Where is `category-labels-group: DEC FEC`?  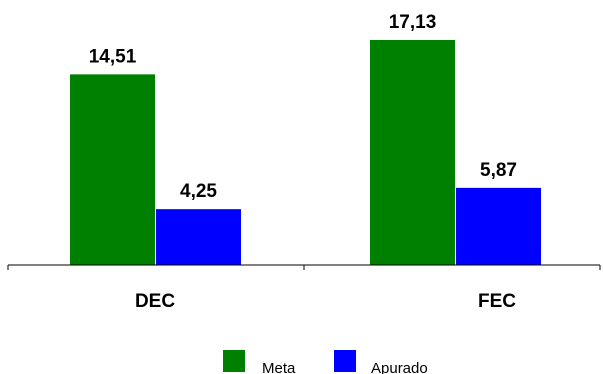
category-labels-group: DEC FEC is located at coordinates (325, 301).